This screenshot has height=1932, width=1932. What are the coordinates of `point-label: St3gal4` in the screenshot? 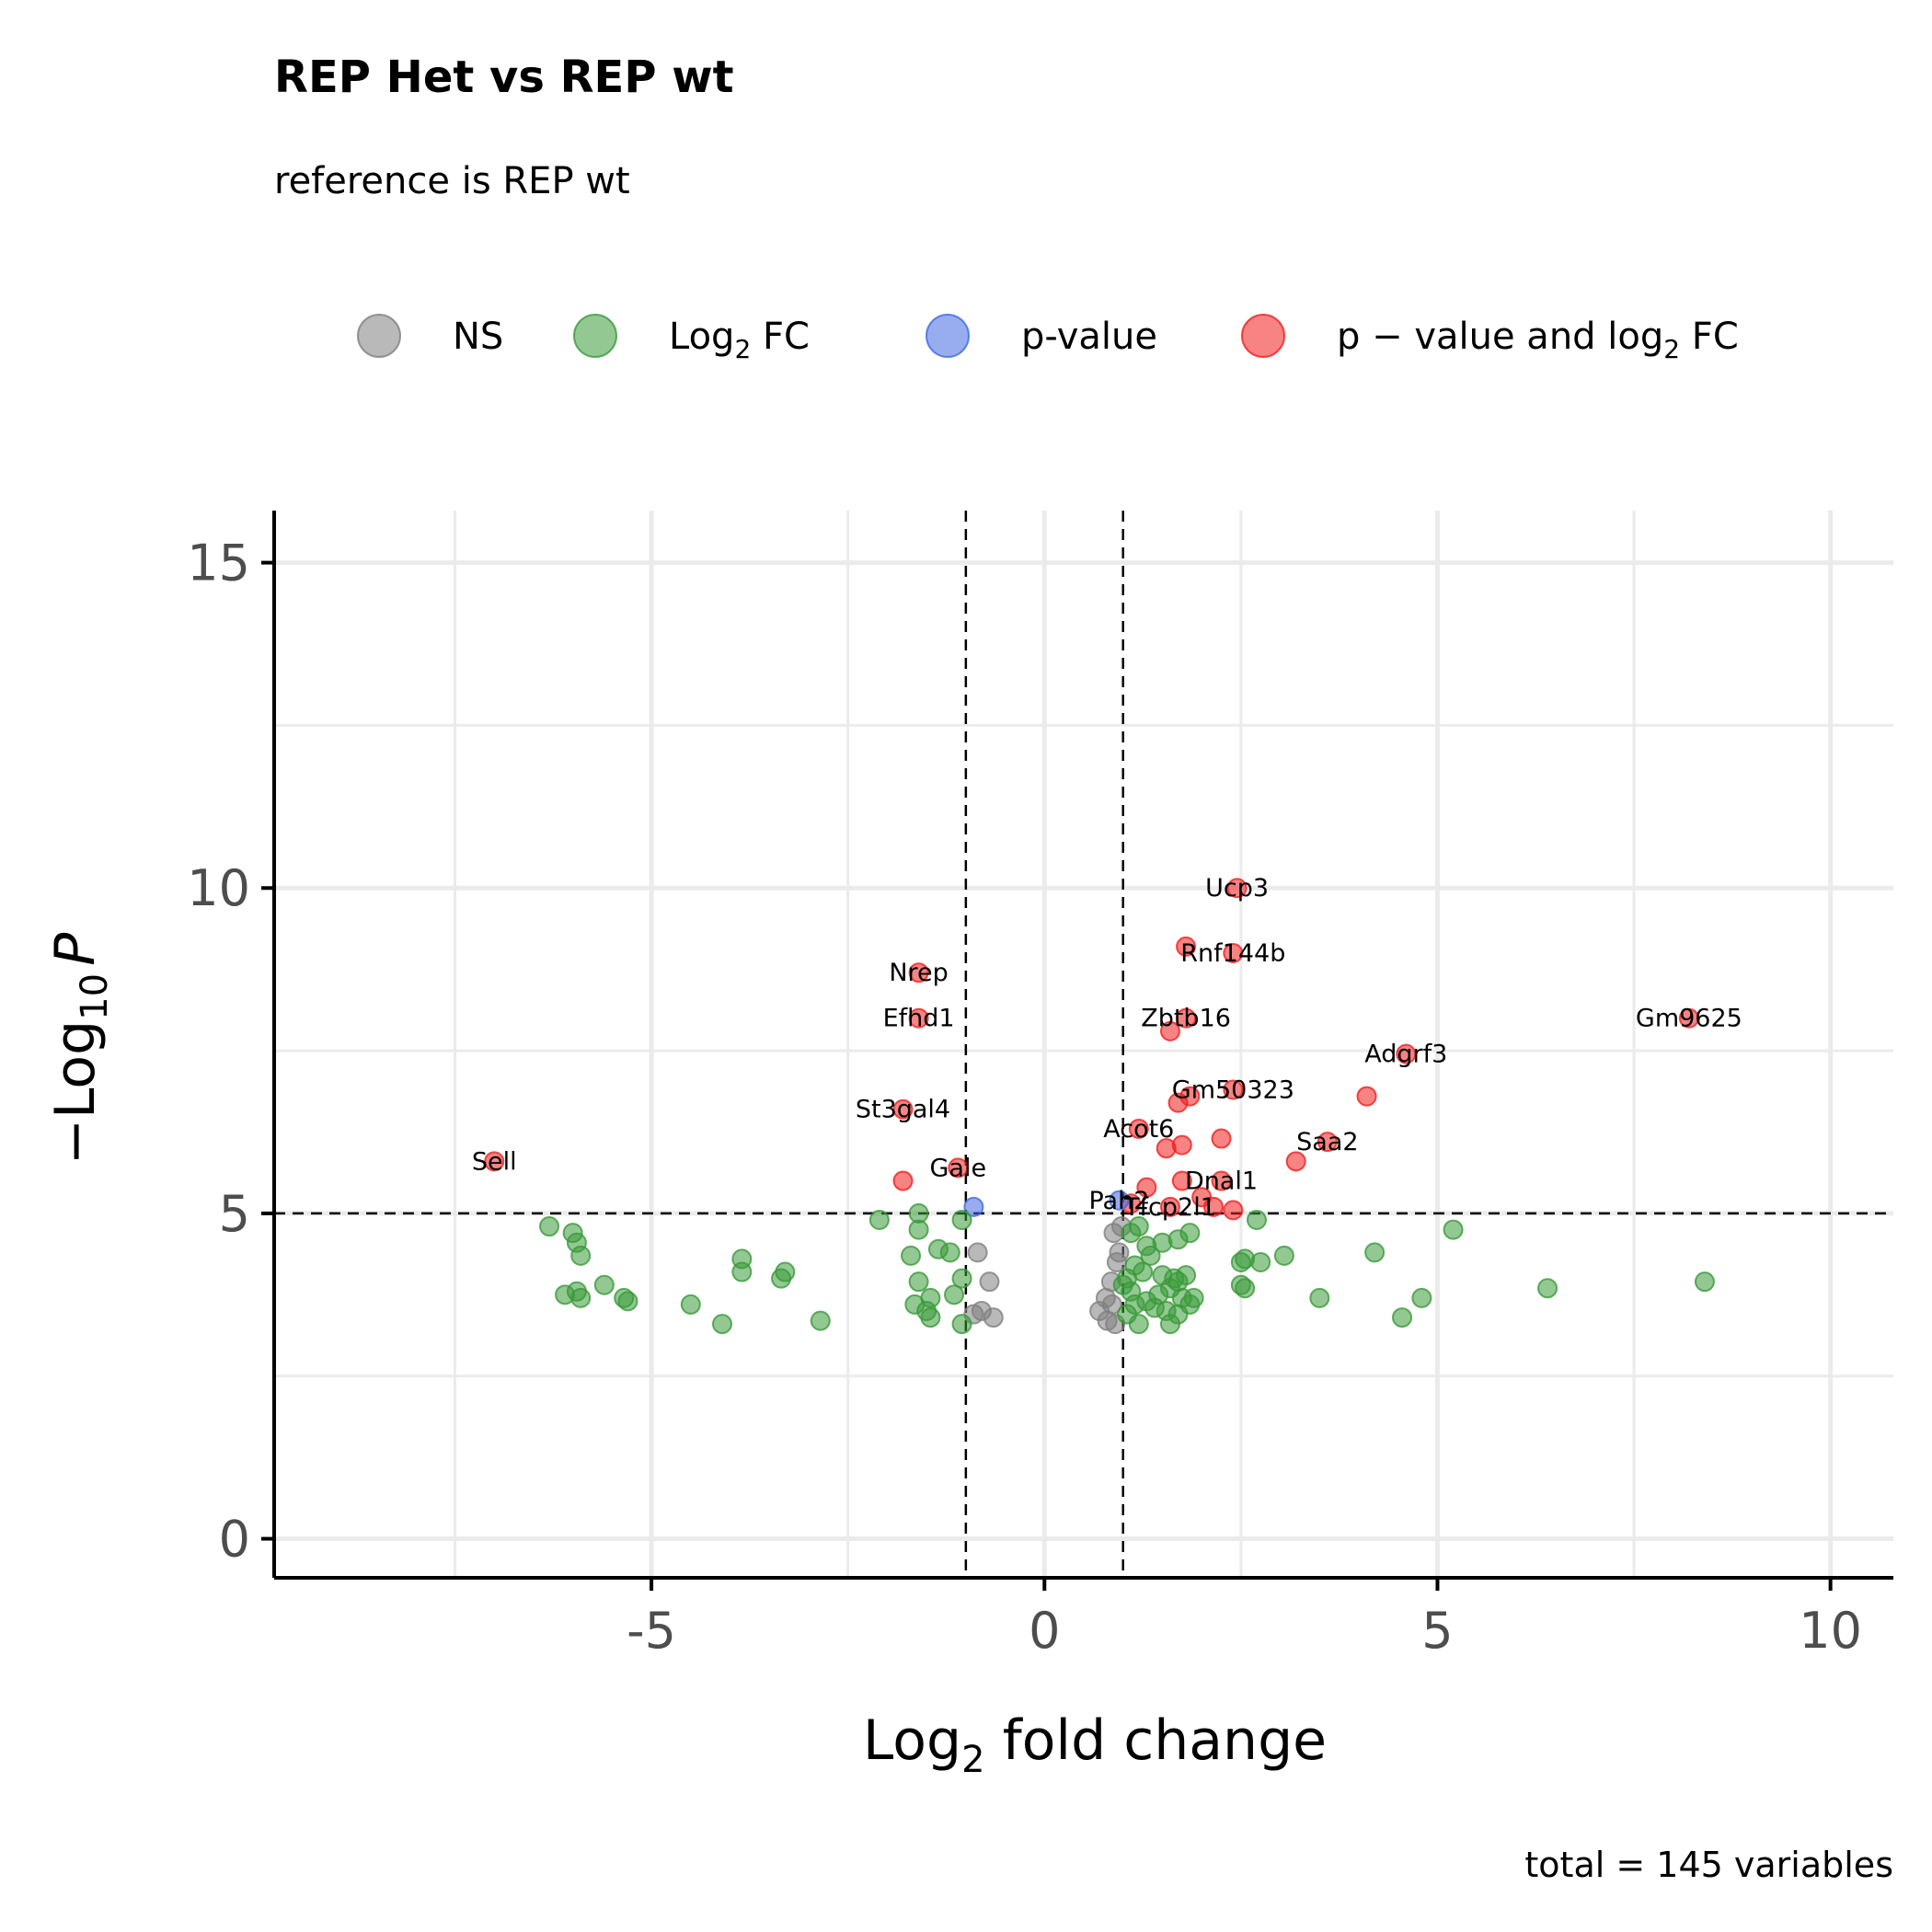 It's located at (903, 1110).